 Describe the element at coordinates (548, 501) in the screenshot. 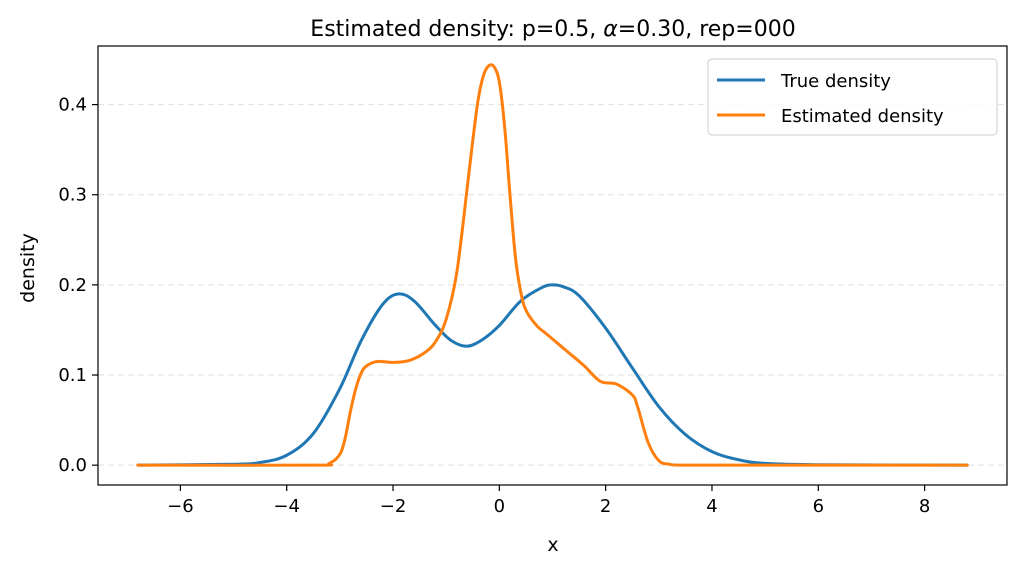

I see `x-axis-ticks: −6 −4 −2 0 2 4 6 8` at that location.